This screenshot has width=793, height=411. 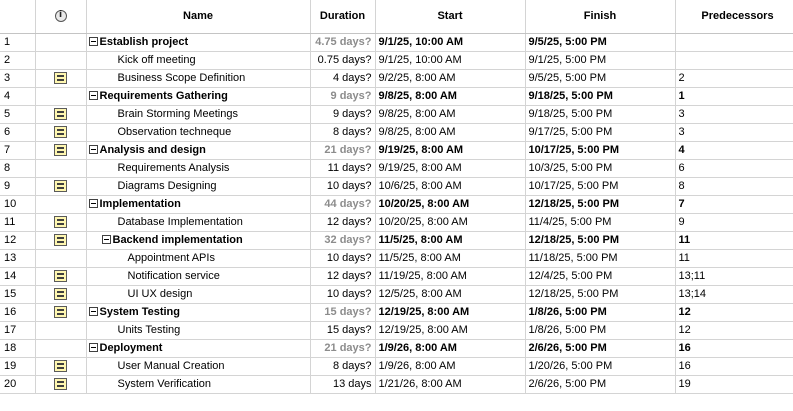 What do you see at coordinates (198, 258) in the screenshot?
I see `task-name-cell: Appointment APIs` at bounding box center [198, 258].